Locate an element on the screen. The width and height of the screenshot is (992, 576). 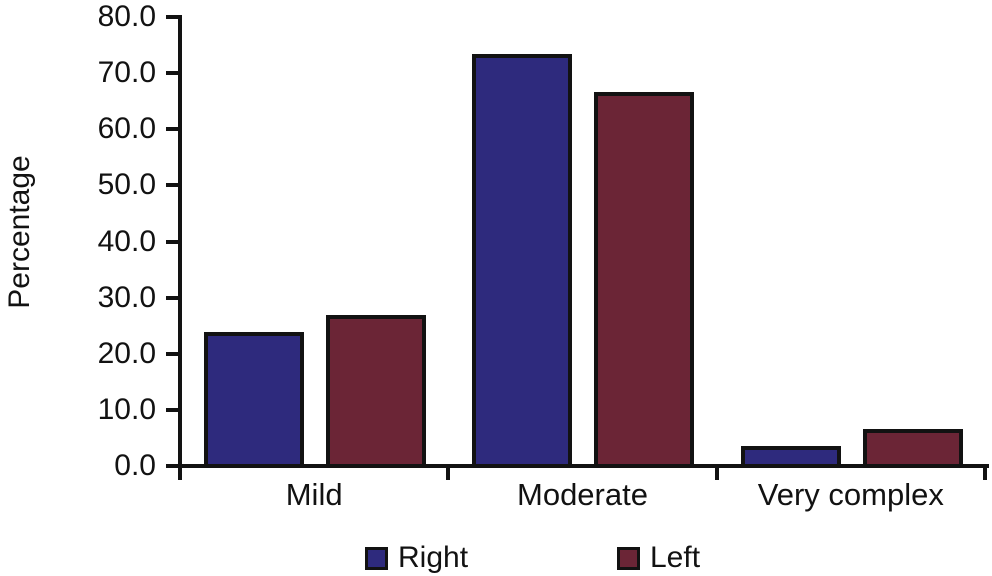
y-tick-label: 80.0 is located at coordinates (126, 16).